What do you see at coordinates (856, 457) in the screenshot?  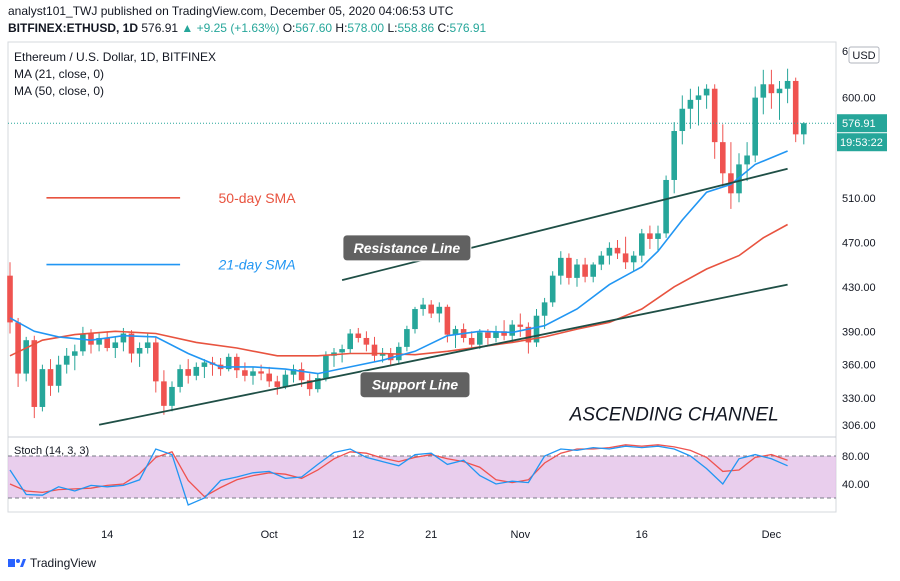 I see `stoch-y-tick-label: 80.00` at bounding box center [856, 457].